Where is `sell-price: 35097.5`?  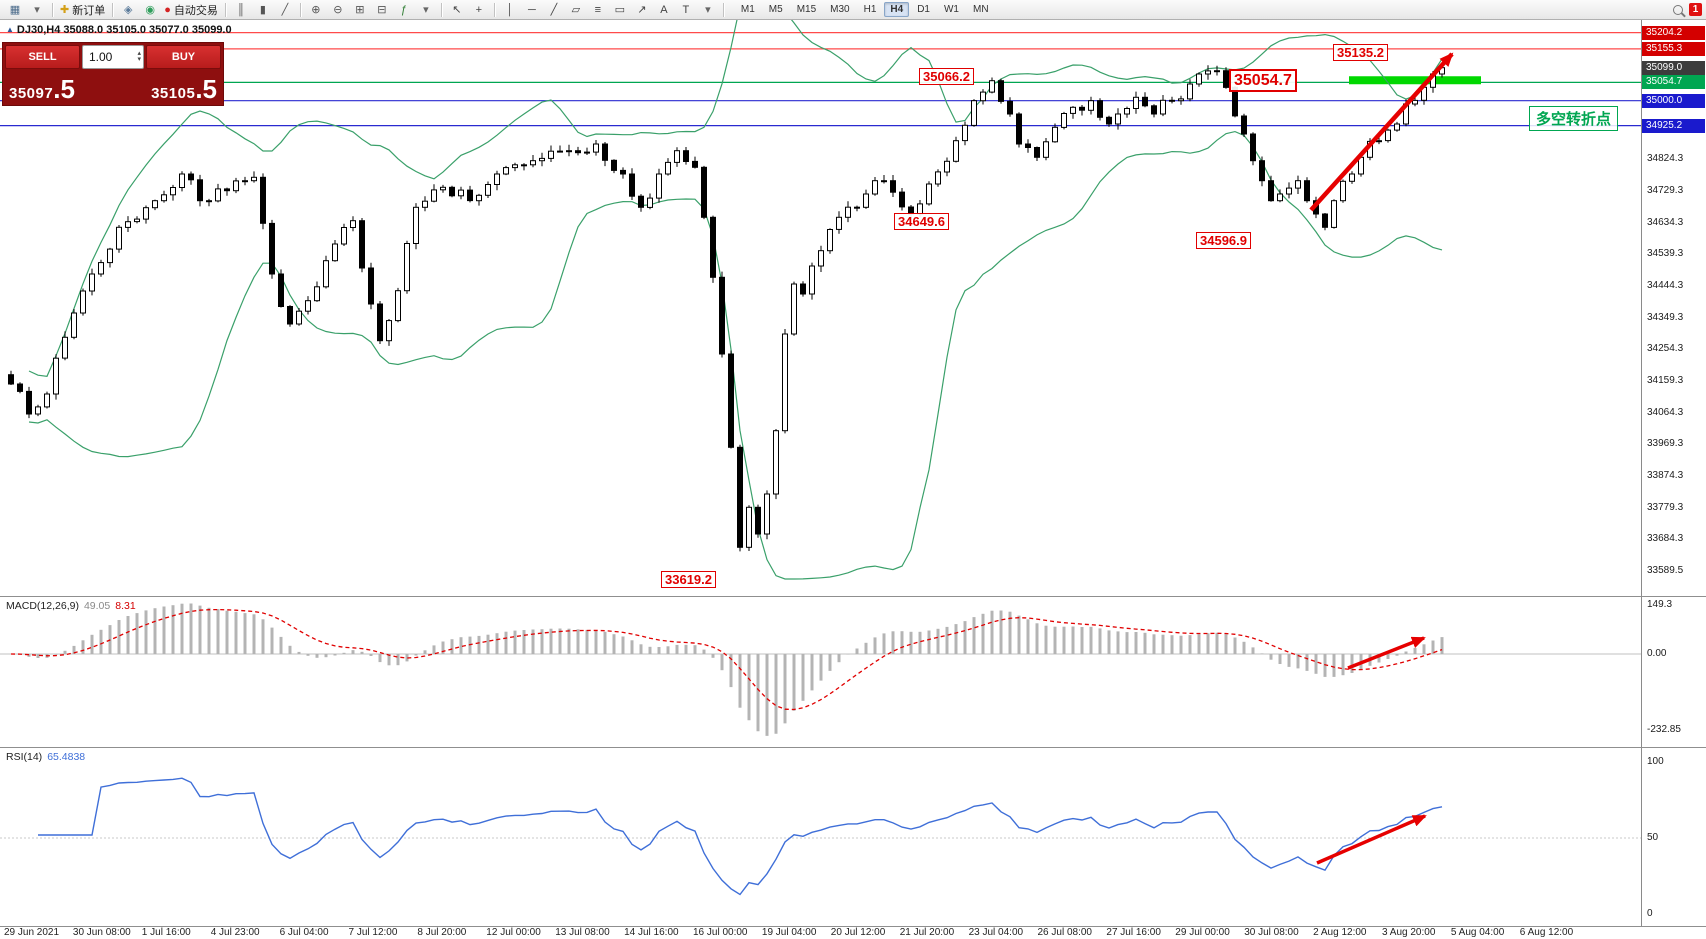 sell-price: 35097.5 is located at coordinates (42, 89).